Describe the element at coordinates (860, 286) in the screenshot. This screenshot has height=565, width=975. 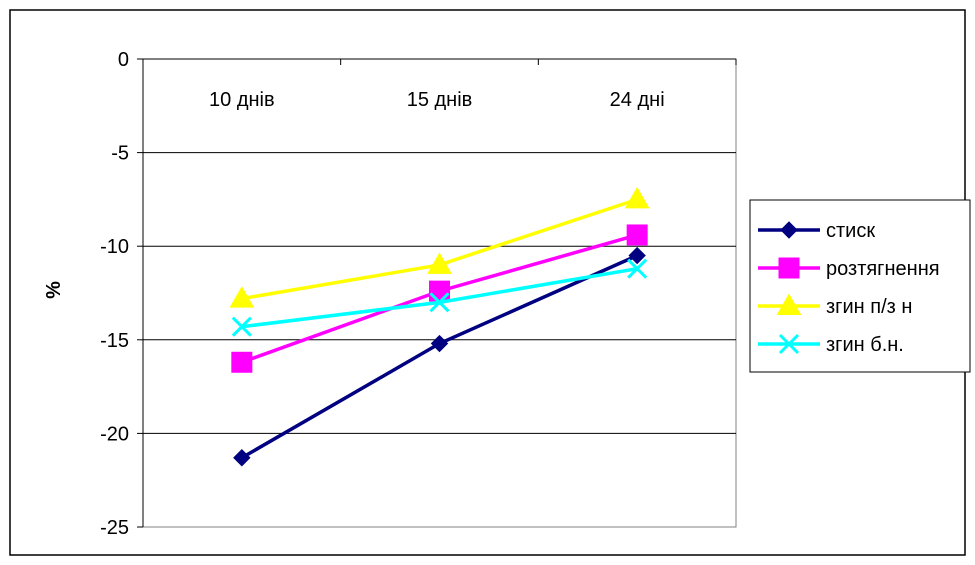
I see `legend: стиск розтягнення згин п/з н згин б.н.` at that location.